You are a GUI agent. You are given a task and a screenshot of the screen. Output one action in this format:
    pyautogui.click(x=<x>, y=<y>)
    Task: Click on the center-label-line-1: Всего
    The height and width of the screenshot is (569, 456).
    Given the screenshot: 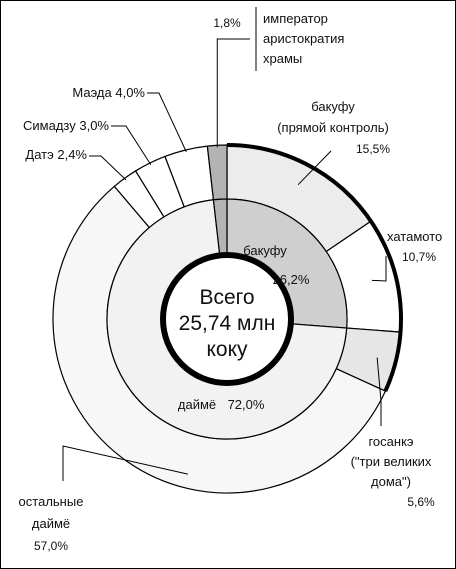 What is the action you would take?
    pyautogui.click(x=226, y=297)
    